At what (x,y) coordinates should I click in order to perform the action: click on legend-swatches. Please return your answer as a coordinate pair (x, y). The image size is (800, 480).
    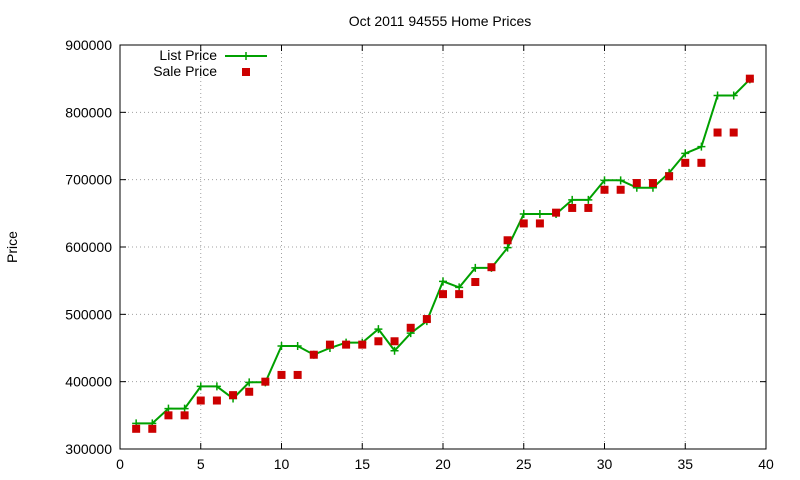
    Looking at the image, I should click on (246, 64).